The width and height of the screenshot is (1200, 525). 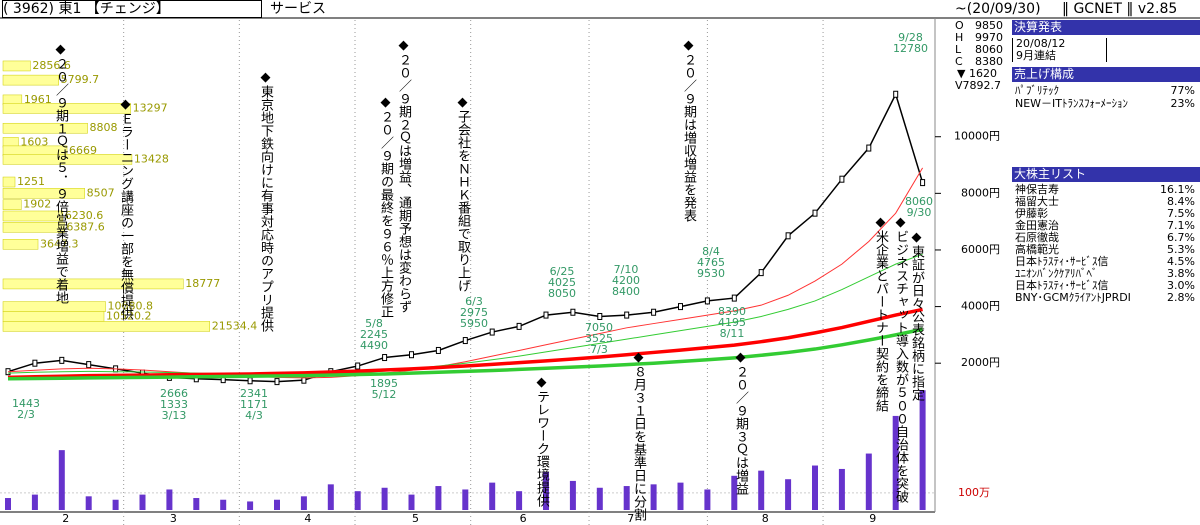 I want to click on price-note-line: 3/13, so click(x=174, y=415).